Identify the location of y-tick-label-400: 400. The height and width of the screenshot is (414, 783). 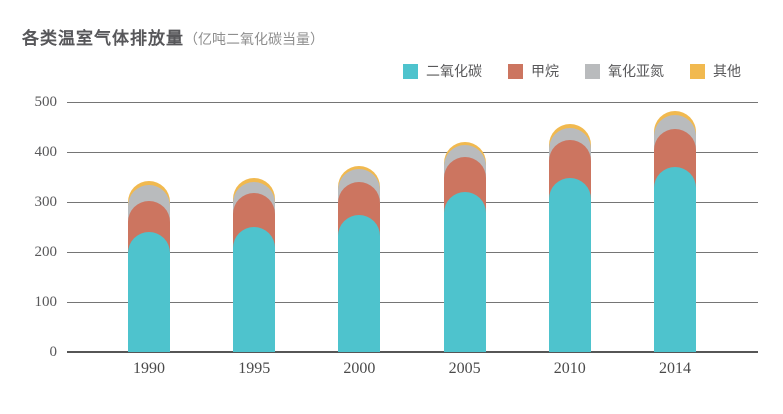
(46, 152).